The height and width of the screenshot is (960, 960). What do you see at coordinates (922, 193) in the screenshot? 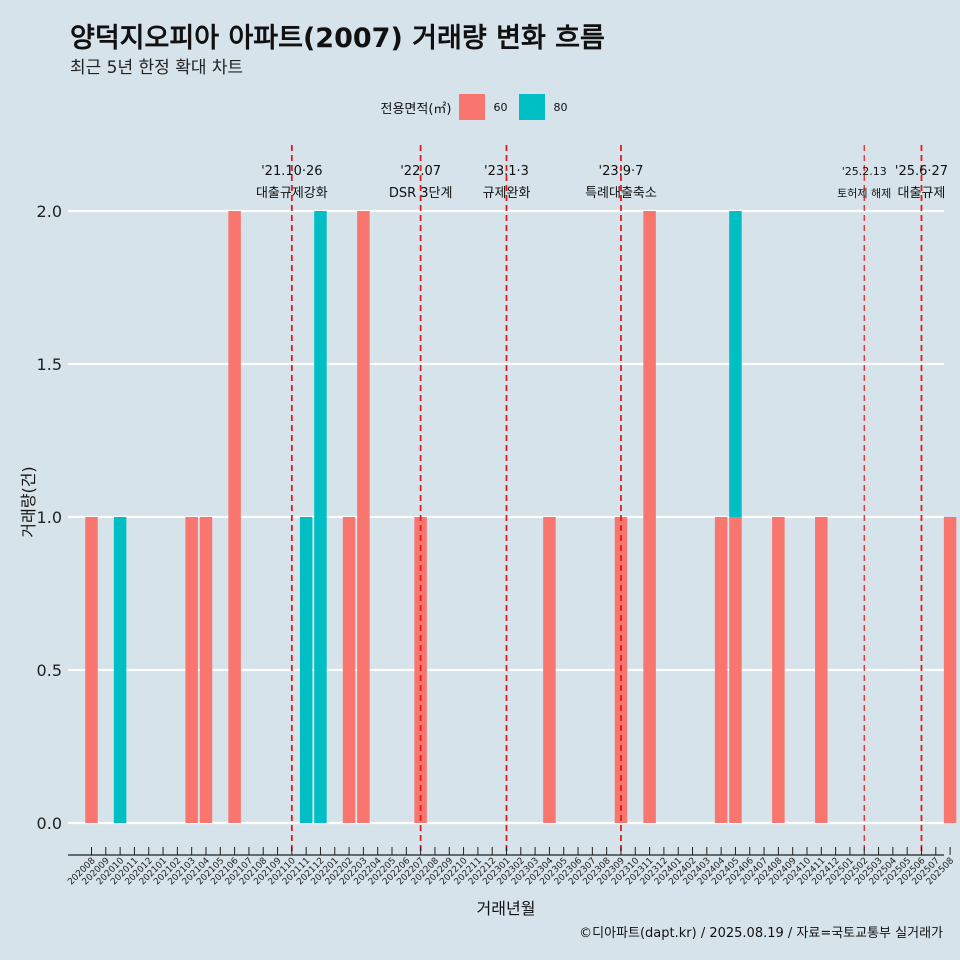
I see `event-label: 대출규제` at bounding box center [922, 193].